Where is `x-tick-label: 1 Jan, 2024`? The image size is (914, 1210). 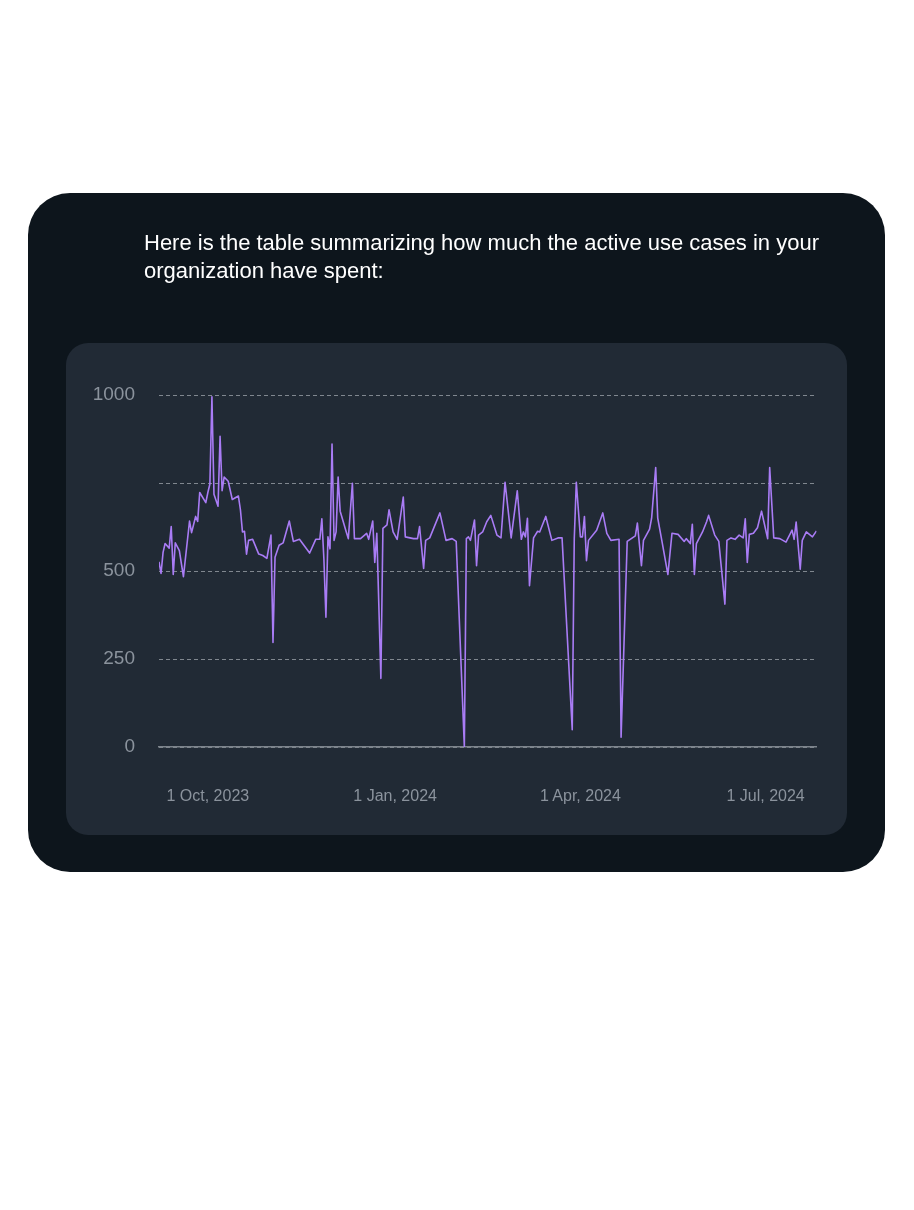 x-tick-label: 1 Jan, 2024 is located at coordinates (395, 796).